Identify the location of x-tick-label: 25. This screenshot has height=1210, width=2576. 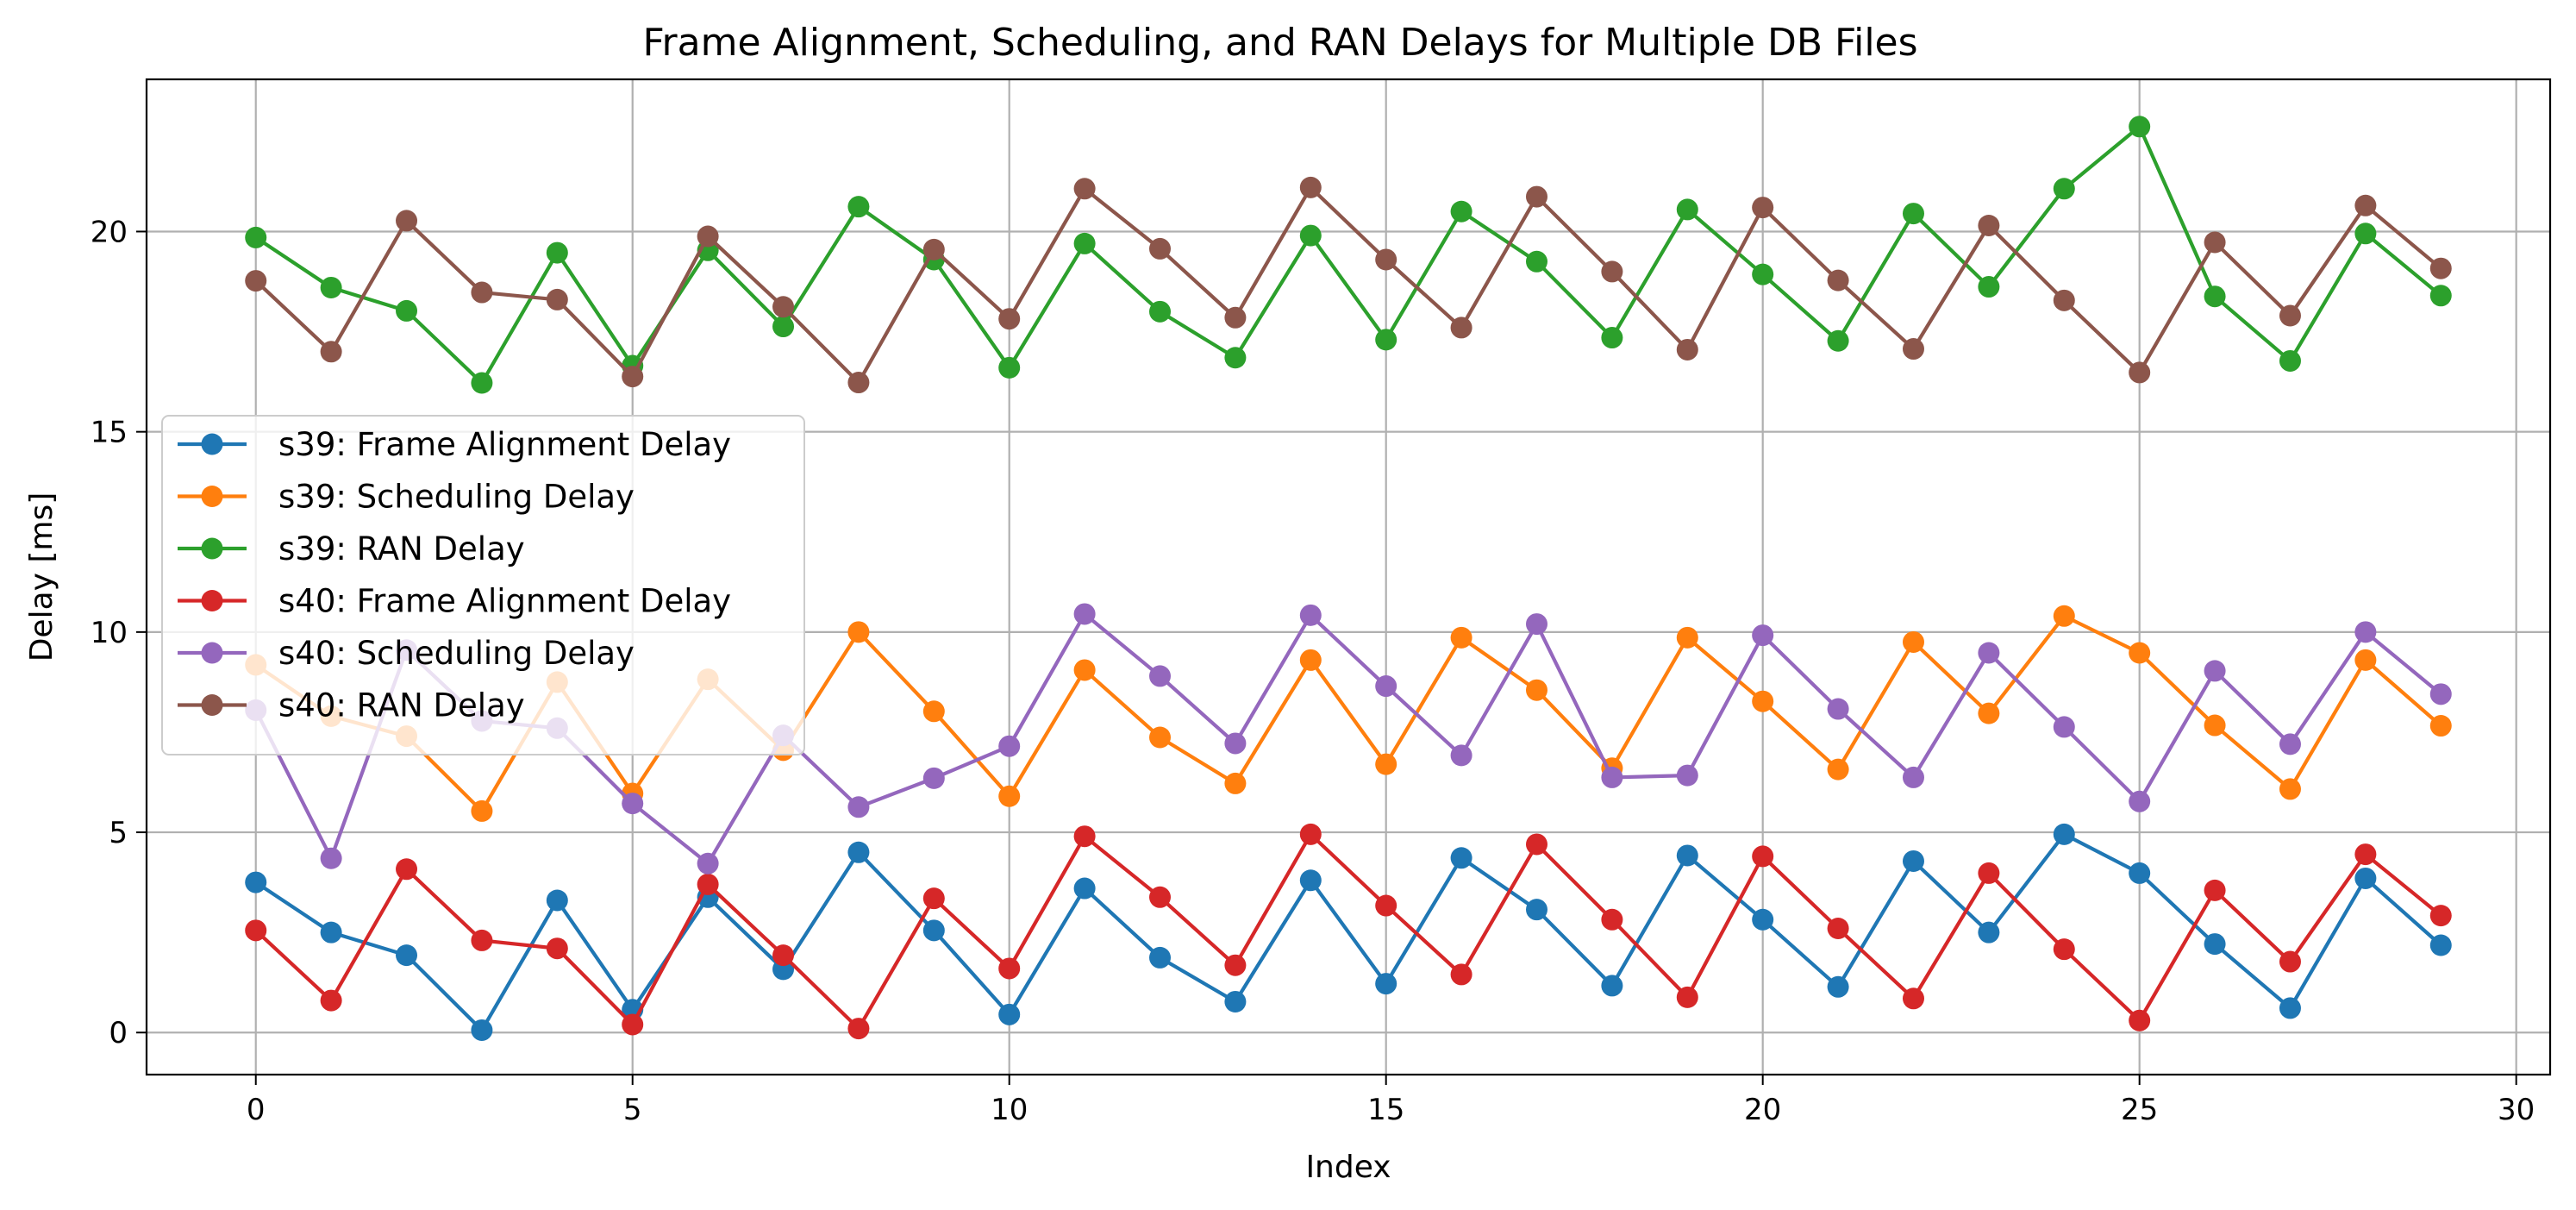
(2139, 1110).